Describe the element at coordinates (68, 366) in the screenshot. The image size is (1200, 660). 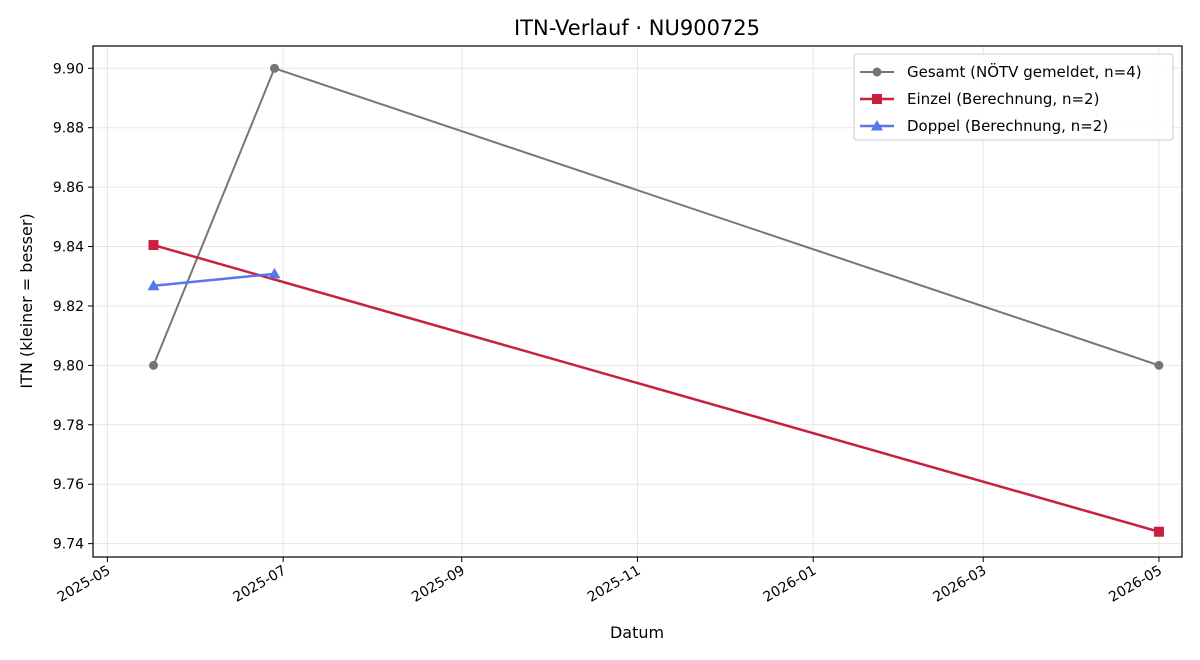
I see `y-tick-label: 9.80` at that location.